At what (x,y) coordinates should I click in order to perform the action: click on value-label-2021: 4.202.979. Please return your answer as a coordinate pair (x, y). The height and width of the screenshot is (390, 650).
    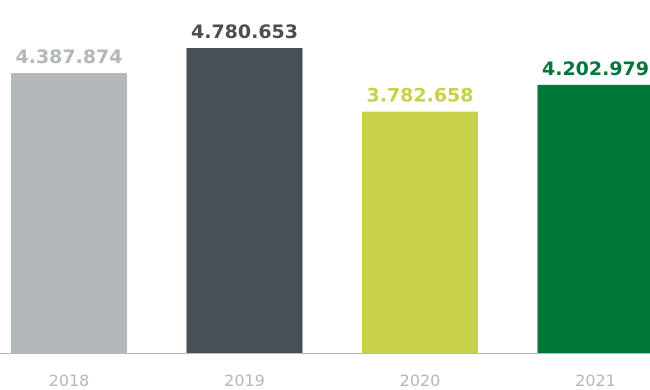
    Looking at the image, I should click on (595, 69).